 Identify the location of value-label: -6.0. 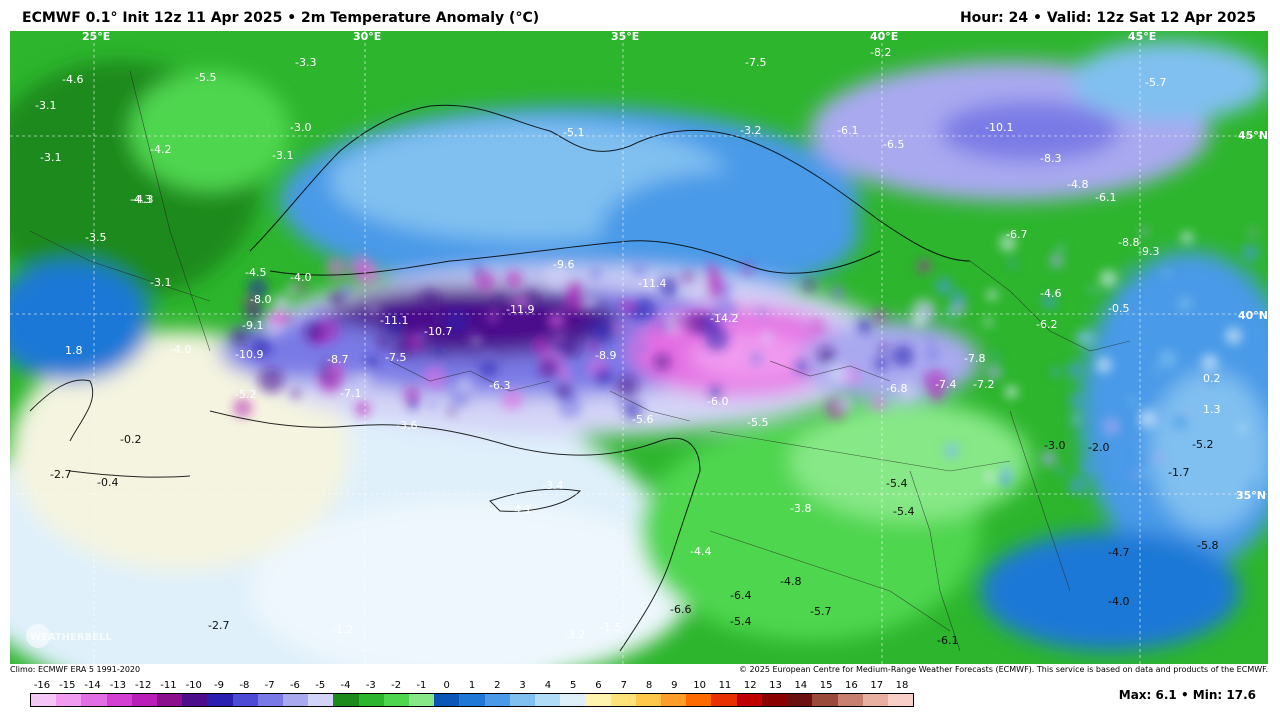
(717, 401).